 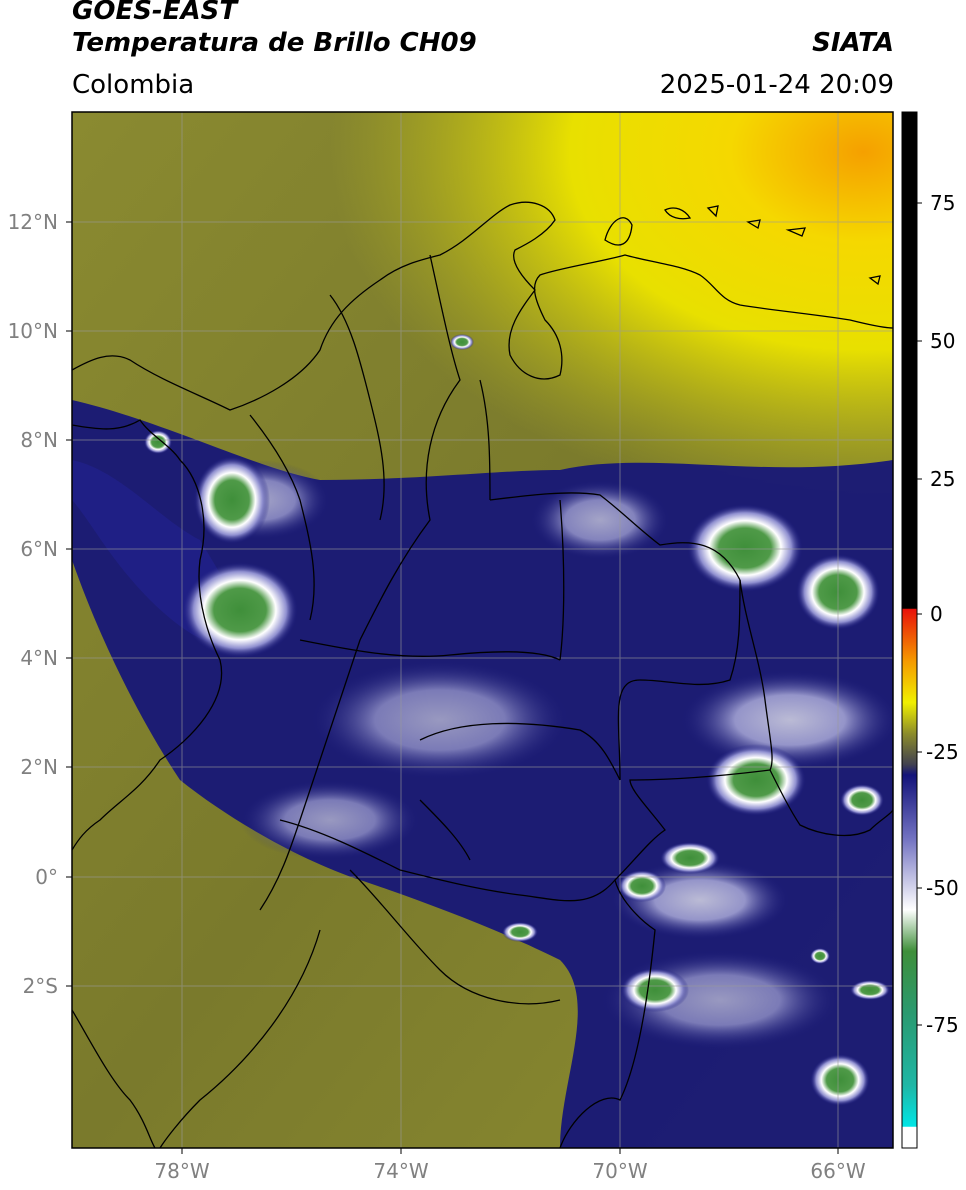 I want to click on lat-tick-label: 2°N, so click(x=39, y=767).